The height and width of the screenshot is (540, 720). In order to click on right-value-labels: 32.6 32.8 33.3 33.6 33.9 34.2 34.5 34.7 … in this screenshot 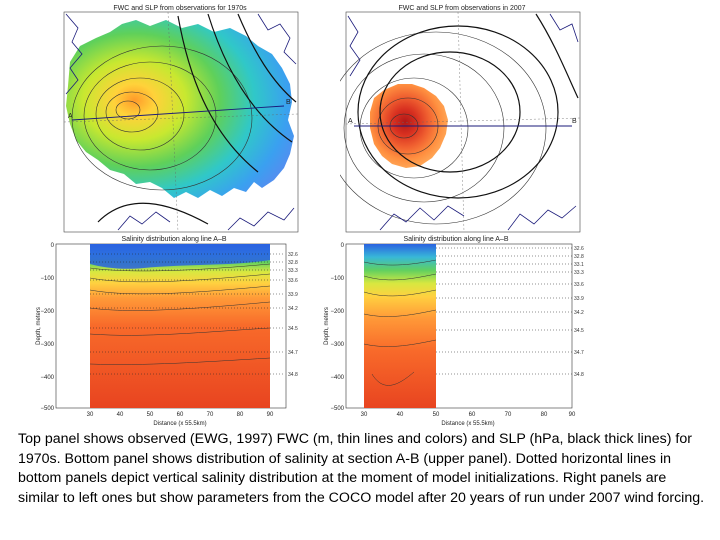, I will do `click(293, 315)`.